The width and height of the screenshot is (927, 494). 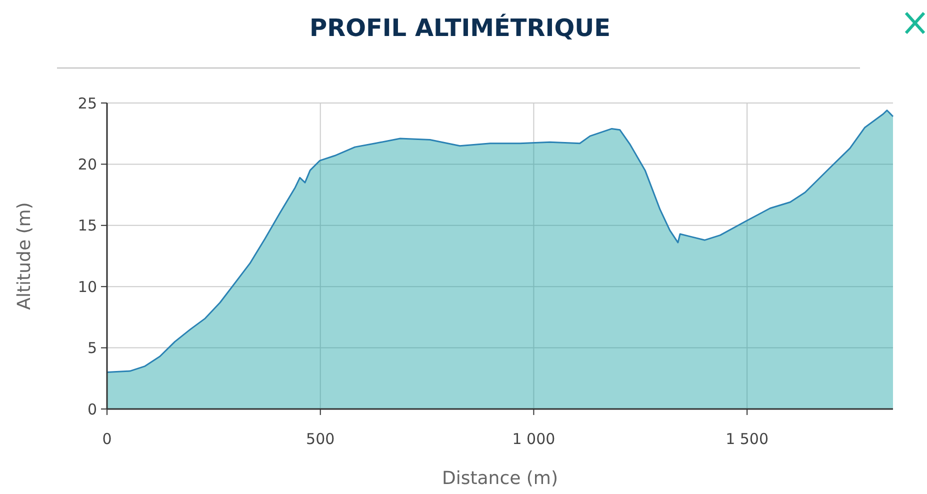 I want to click on y-tick-label: 15, so click(x=87, y=225).